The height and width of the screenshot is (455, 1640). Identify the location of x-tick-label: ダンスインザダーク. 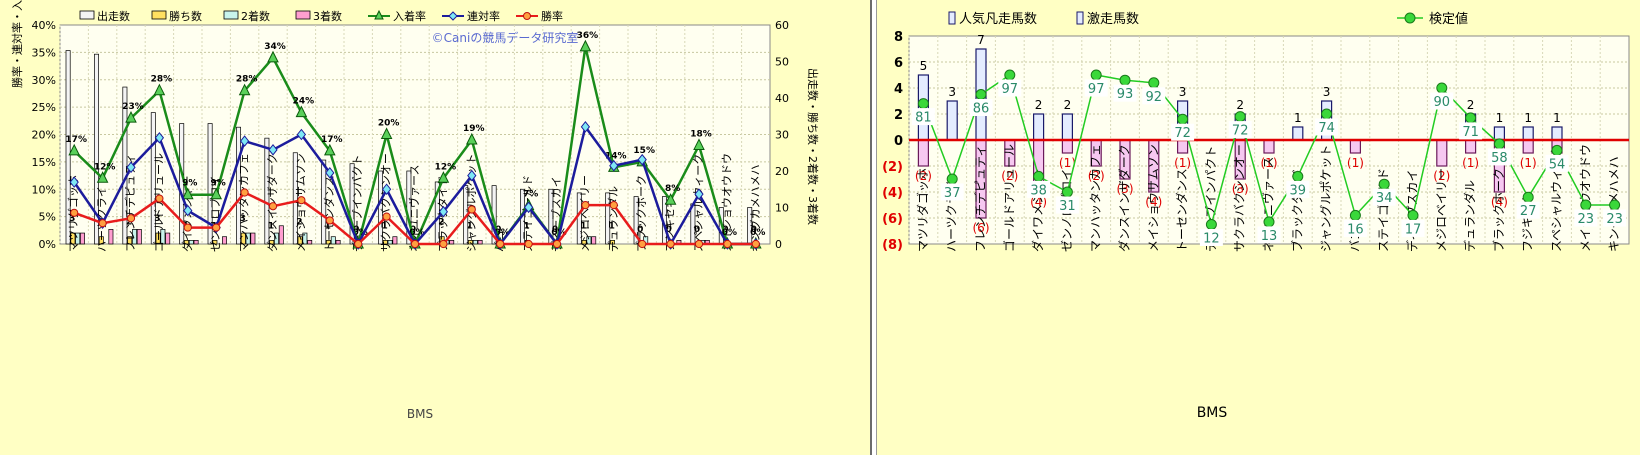
(1124, 198).